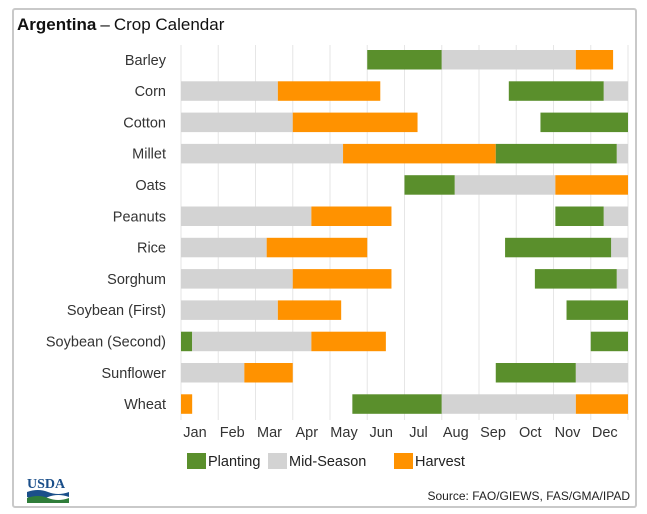  Describe the element at coordinates (403, 461) in the screenshot. I see `legend-swatch-harvest` at that location.